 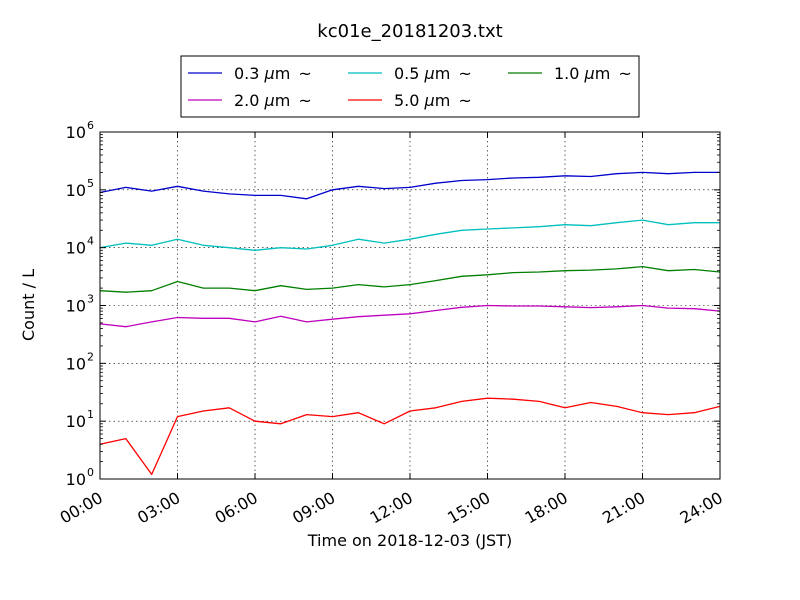 I want to click on legend-entry-label: 5.0 μm ~, so click(x=433, y=100).